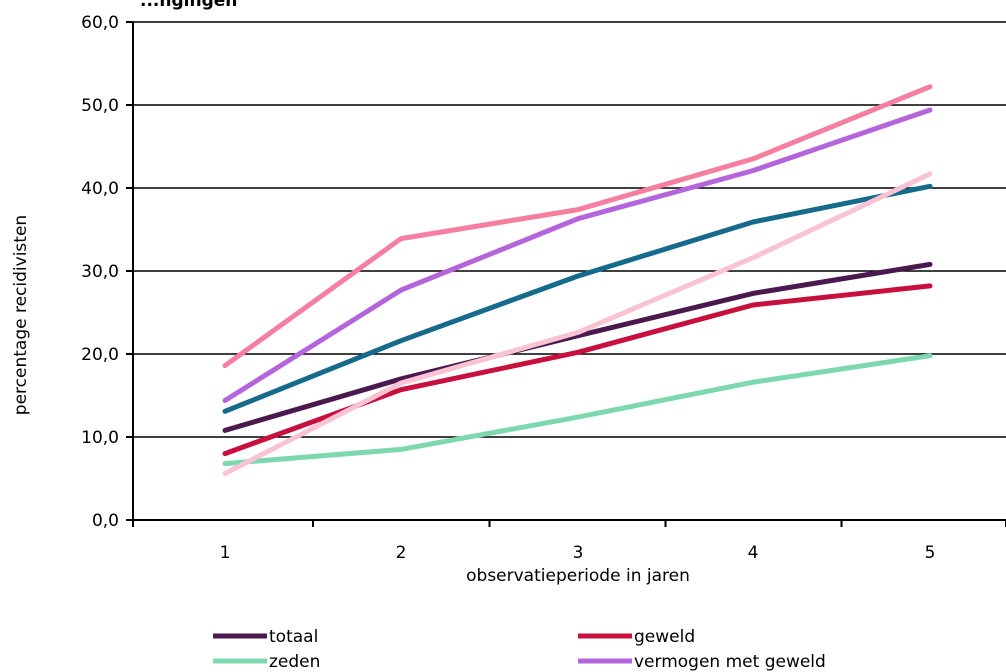 Image resolution: width=1006 pixels, height=672 pixels. What do you see at coordinates (401, 553) in the screenshot?
I see `x-tick-label: 2` at bounding box center [401, 553].